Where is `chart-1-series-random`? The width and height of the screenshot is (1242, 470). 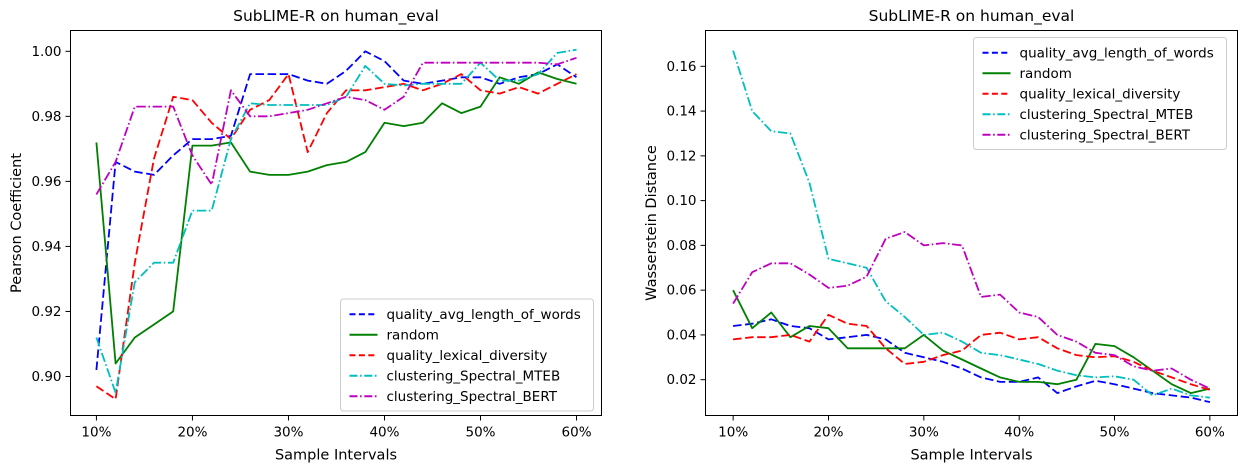 chart-1-series-random is located at coordinates (971, 342).